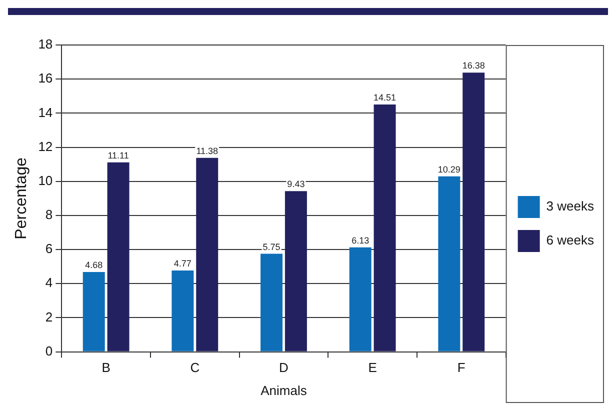  What do you see at coordinates (570, 206) in the screenshot?
I see `legend-label: 3 weeks` at bounding box center [570, 206].